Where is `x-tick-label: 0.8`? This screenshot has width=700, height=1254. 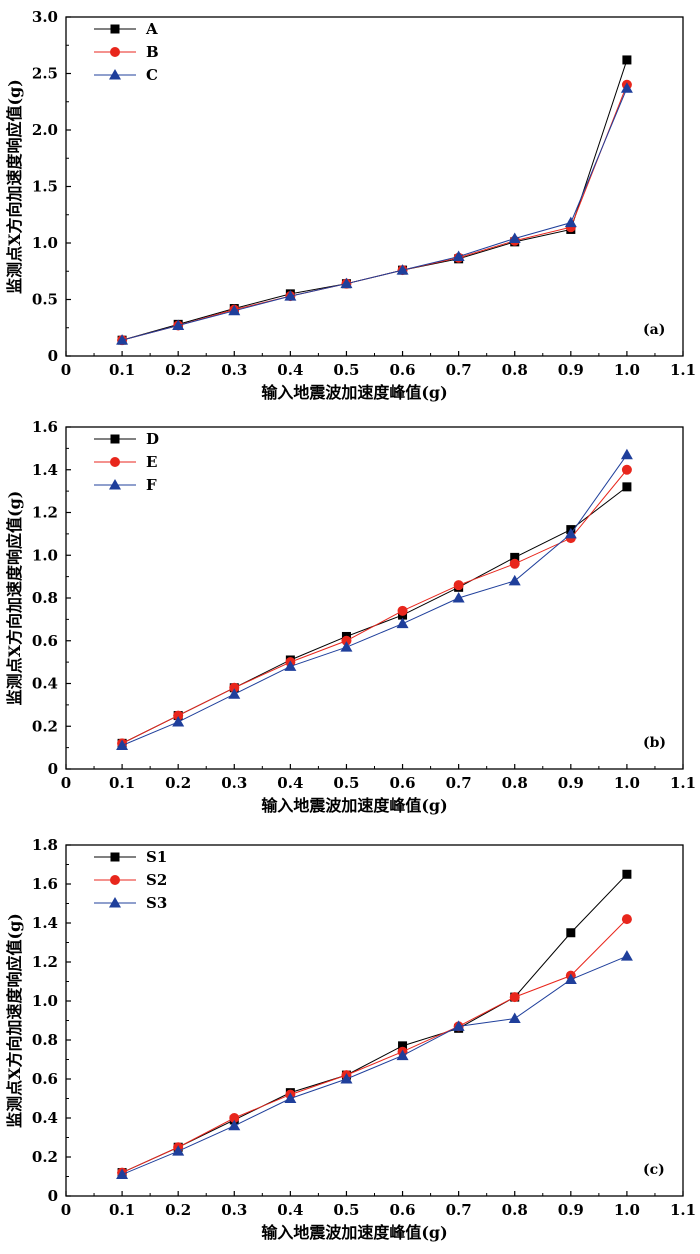 x-tick-label: 0.8 is located at coordinates (515, 370).